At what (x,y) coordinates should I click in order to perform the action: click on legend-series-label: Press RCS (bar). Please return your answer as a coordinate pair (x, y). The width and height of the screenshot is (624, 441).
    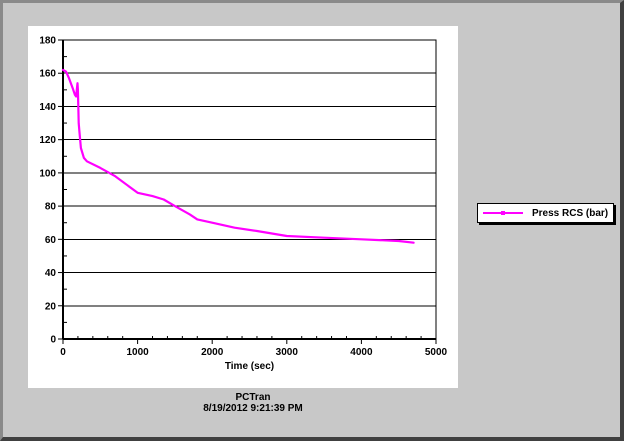
    Looking at the image, I should click on (570, 213).